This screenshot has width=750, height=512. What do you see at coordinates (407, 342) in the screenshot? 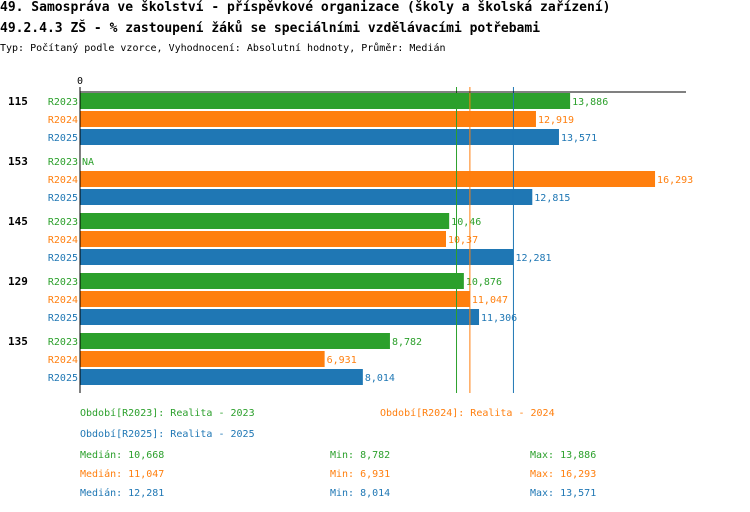
I see `data-label: 8,782` at bounding box center [407, 342].